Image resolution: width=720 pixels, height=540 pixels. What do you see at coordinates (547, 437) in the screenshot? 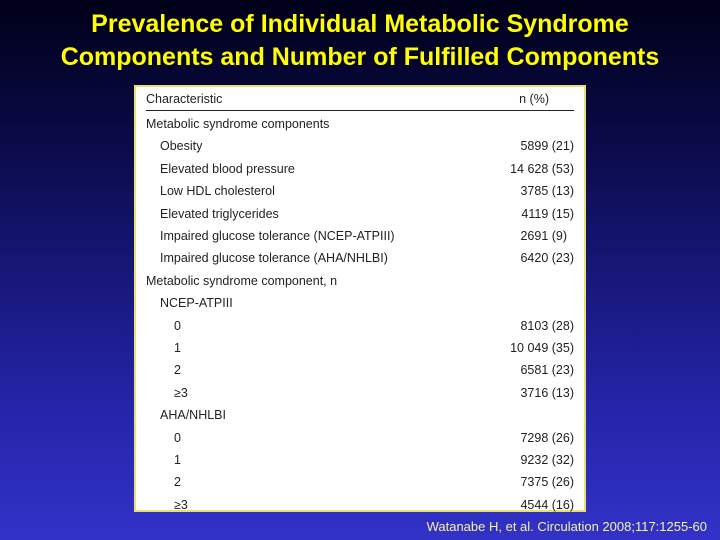
I see `row-value: 7298 (26)` at bounding box center [547, 437].